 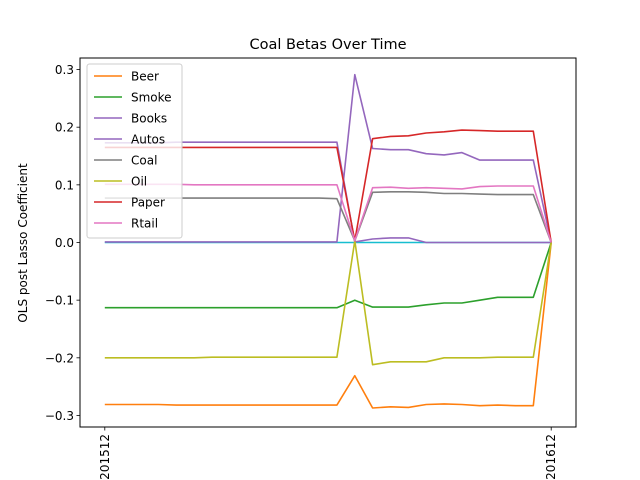 I want to click on x-tick-label: 201512, so click(x=105, y=457).